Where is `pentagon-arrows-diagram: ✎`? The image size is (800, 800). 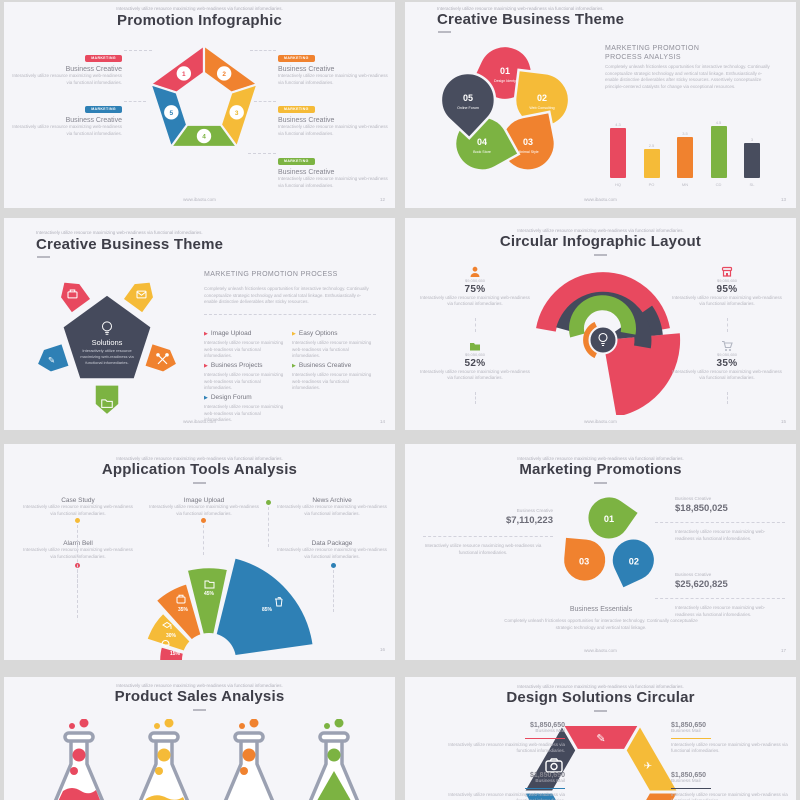 pentagon-arrows-diagram: ✎ is located at coordinates (107, 348).